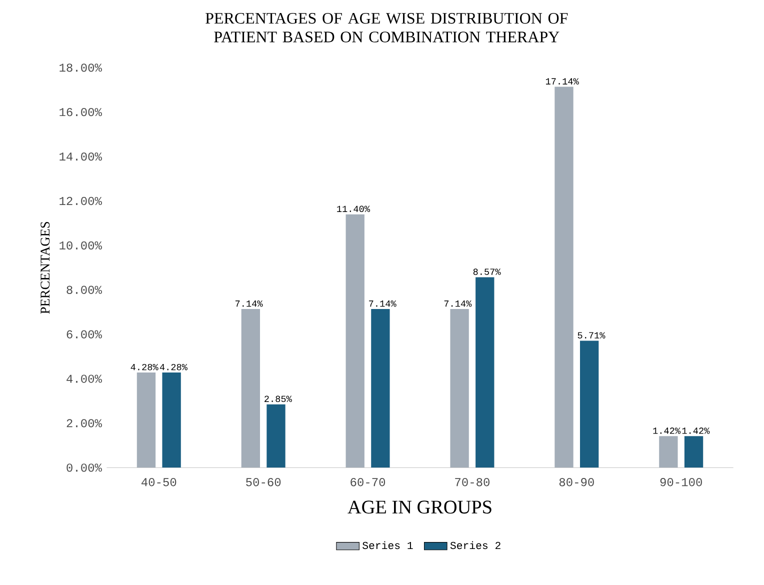 The width and height of the screenshot is (764, 585). Describe the element at coordinates (84, 468) in the screenshot. I see `y-tick-label: 0.00%` at that location.